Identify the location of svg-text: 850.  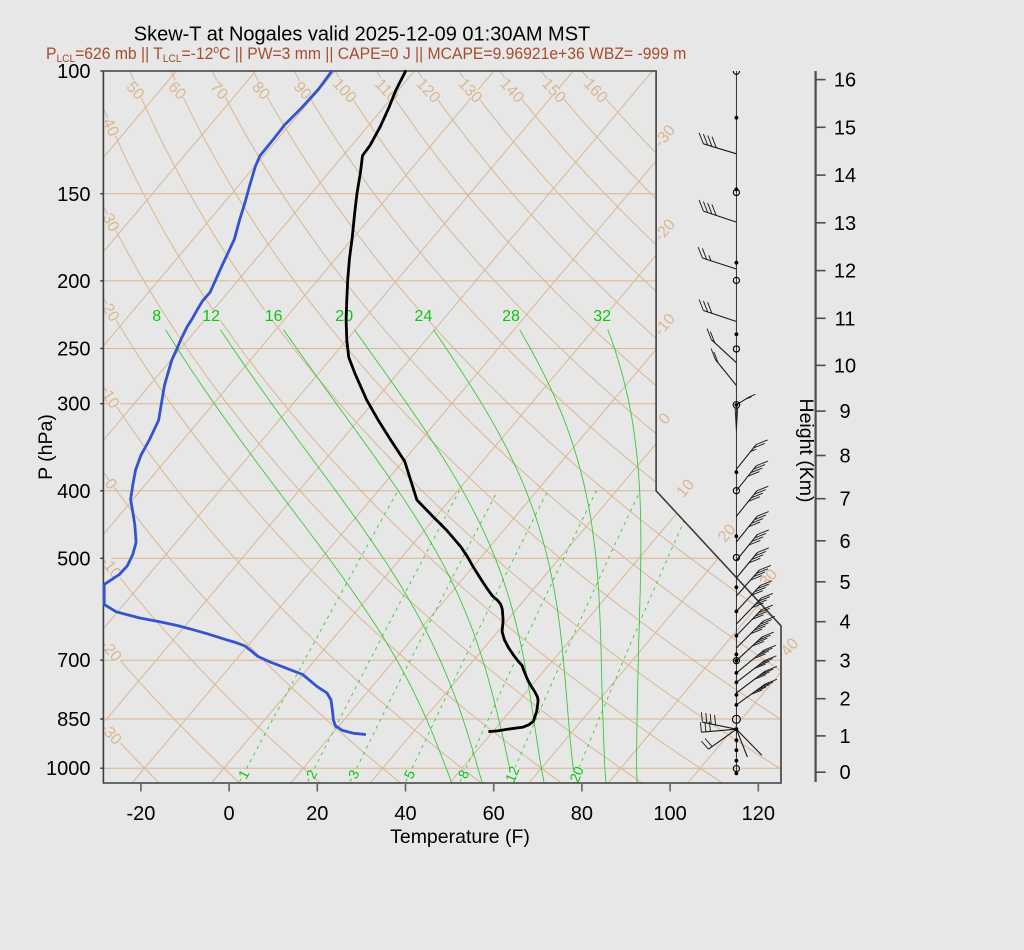
(73, 720).